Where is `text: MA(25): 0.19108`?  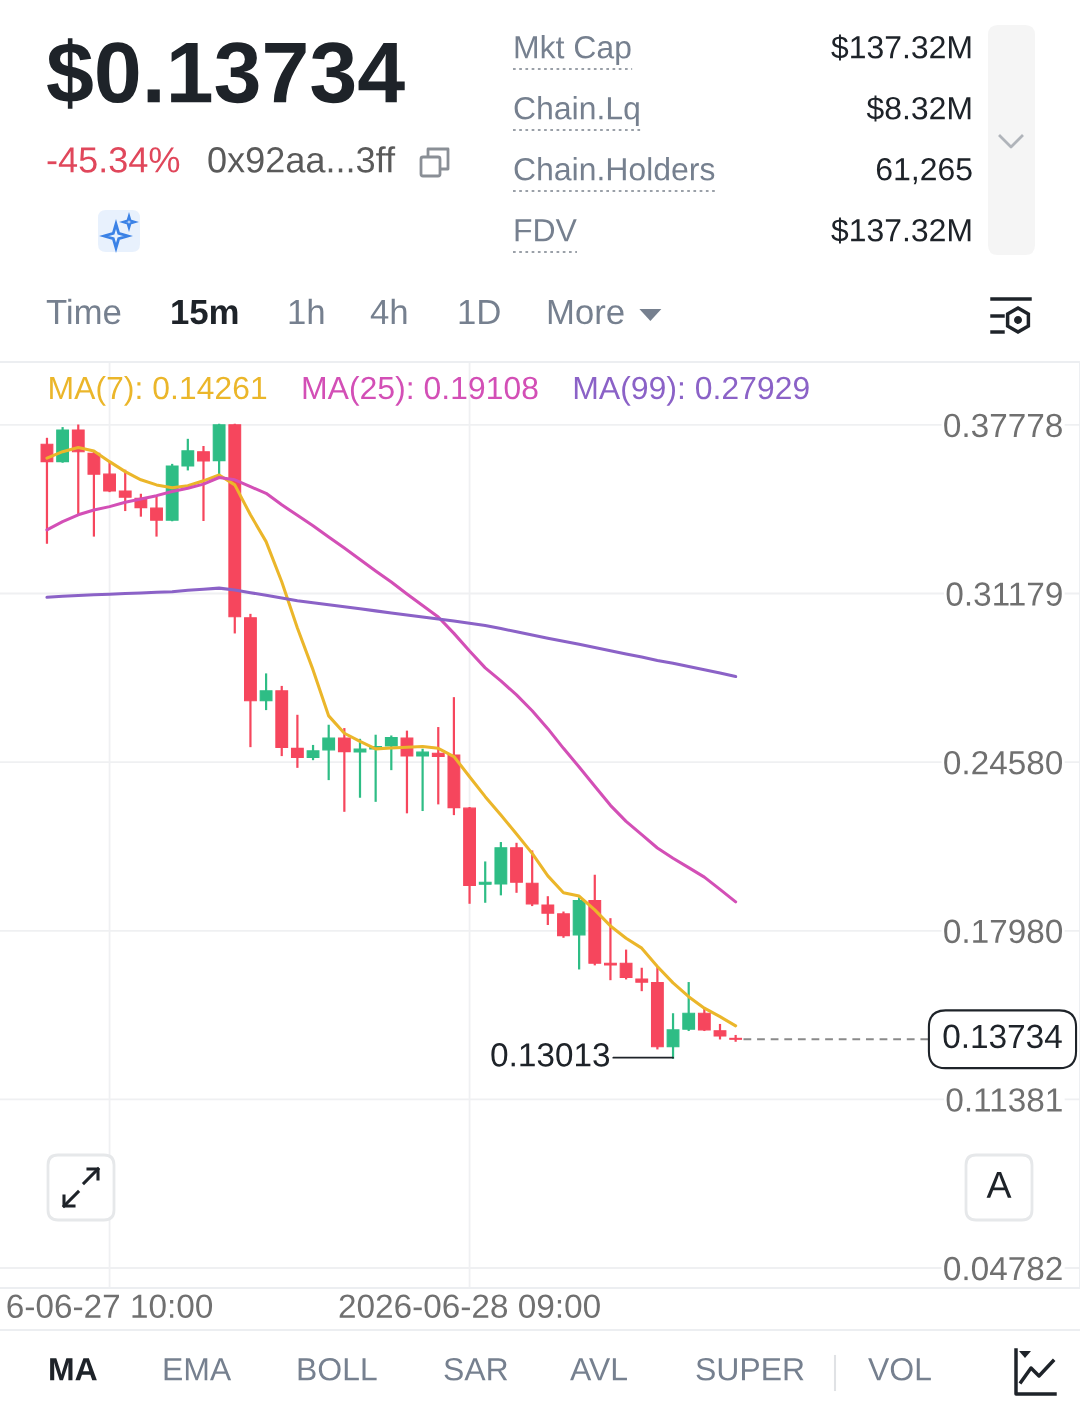
text: MA(25): 0.19108 is located at coordinates (420, 390).